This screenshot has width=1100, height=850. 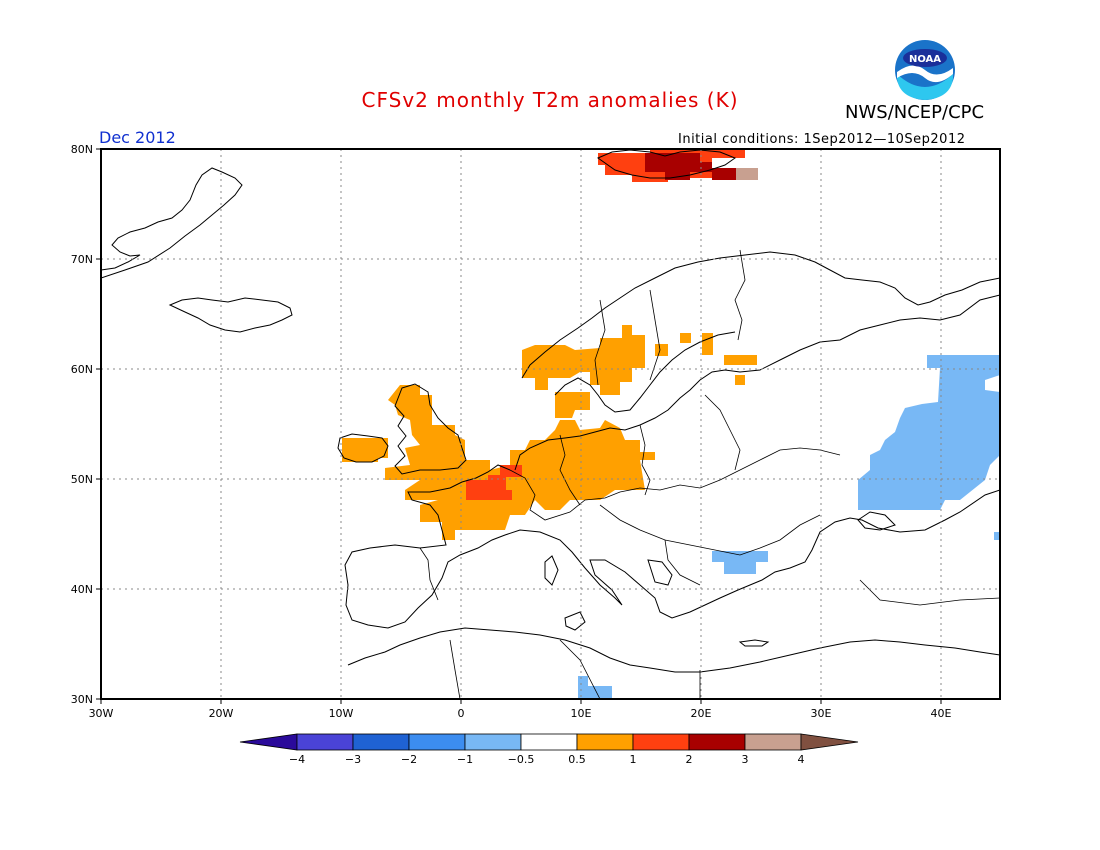 What do you see at coordinates (82, 424) in the screenshot?
I see `lat-labels: 80N 70N 60N 50N 40N 30N` at bounding box center [82, 424].